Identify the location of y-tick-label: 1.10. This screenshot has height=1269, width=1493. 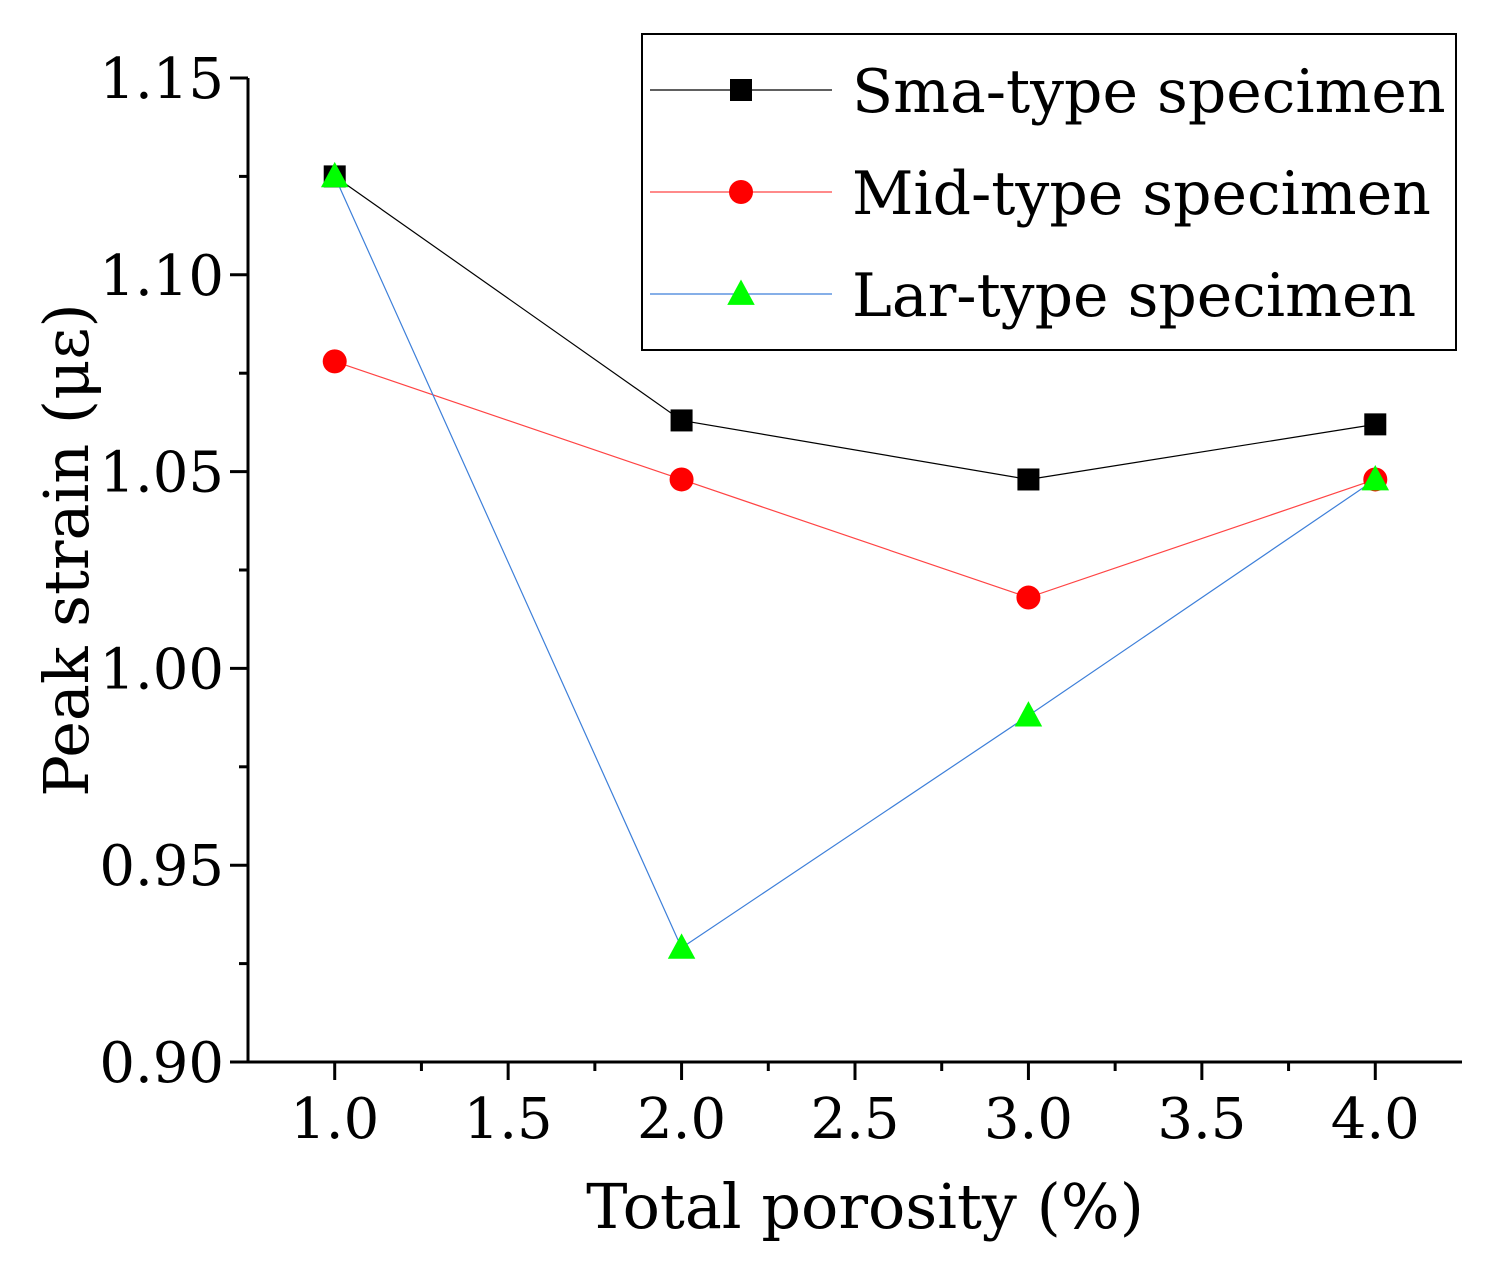
(161, 276).